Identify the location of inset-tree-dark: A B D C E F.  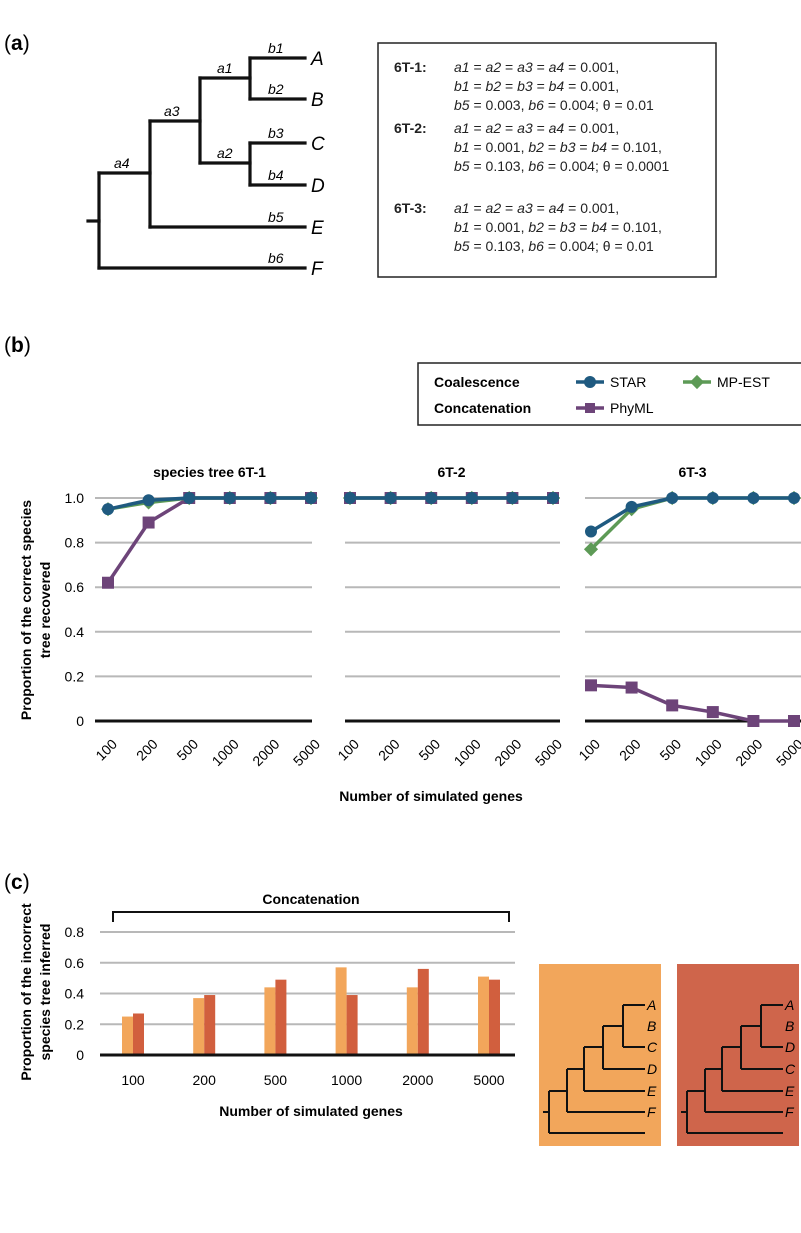
(738, 1055).